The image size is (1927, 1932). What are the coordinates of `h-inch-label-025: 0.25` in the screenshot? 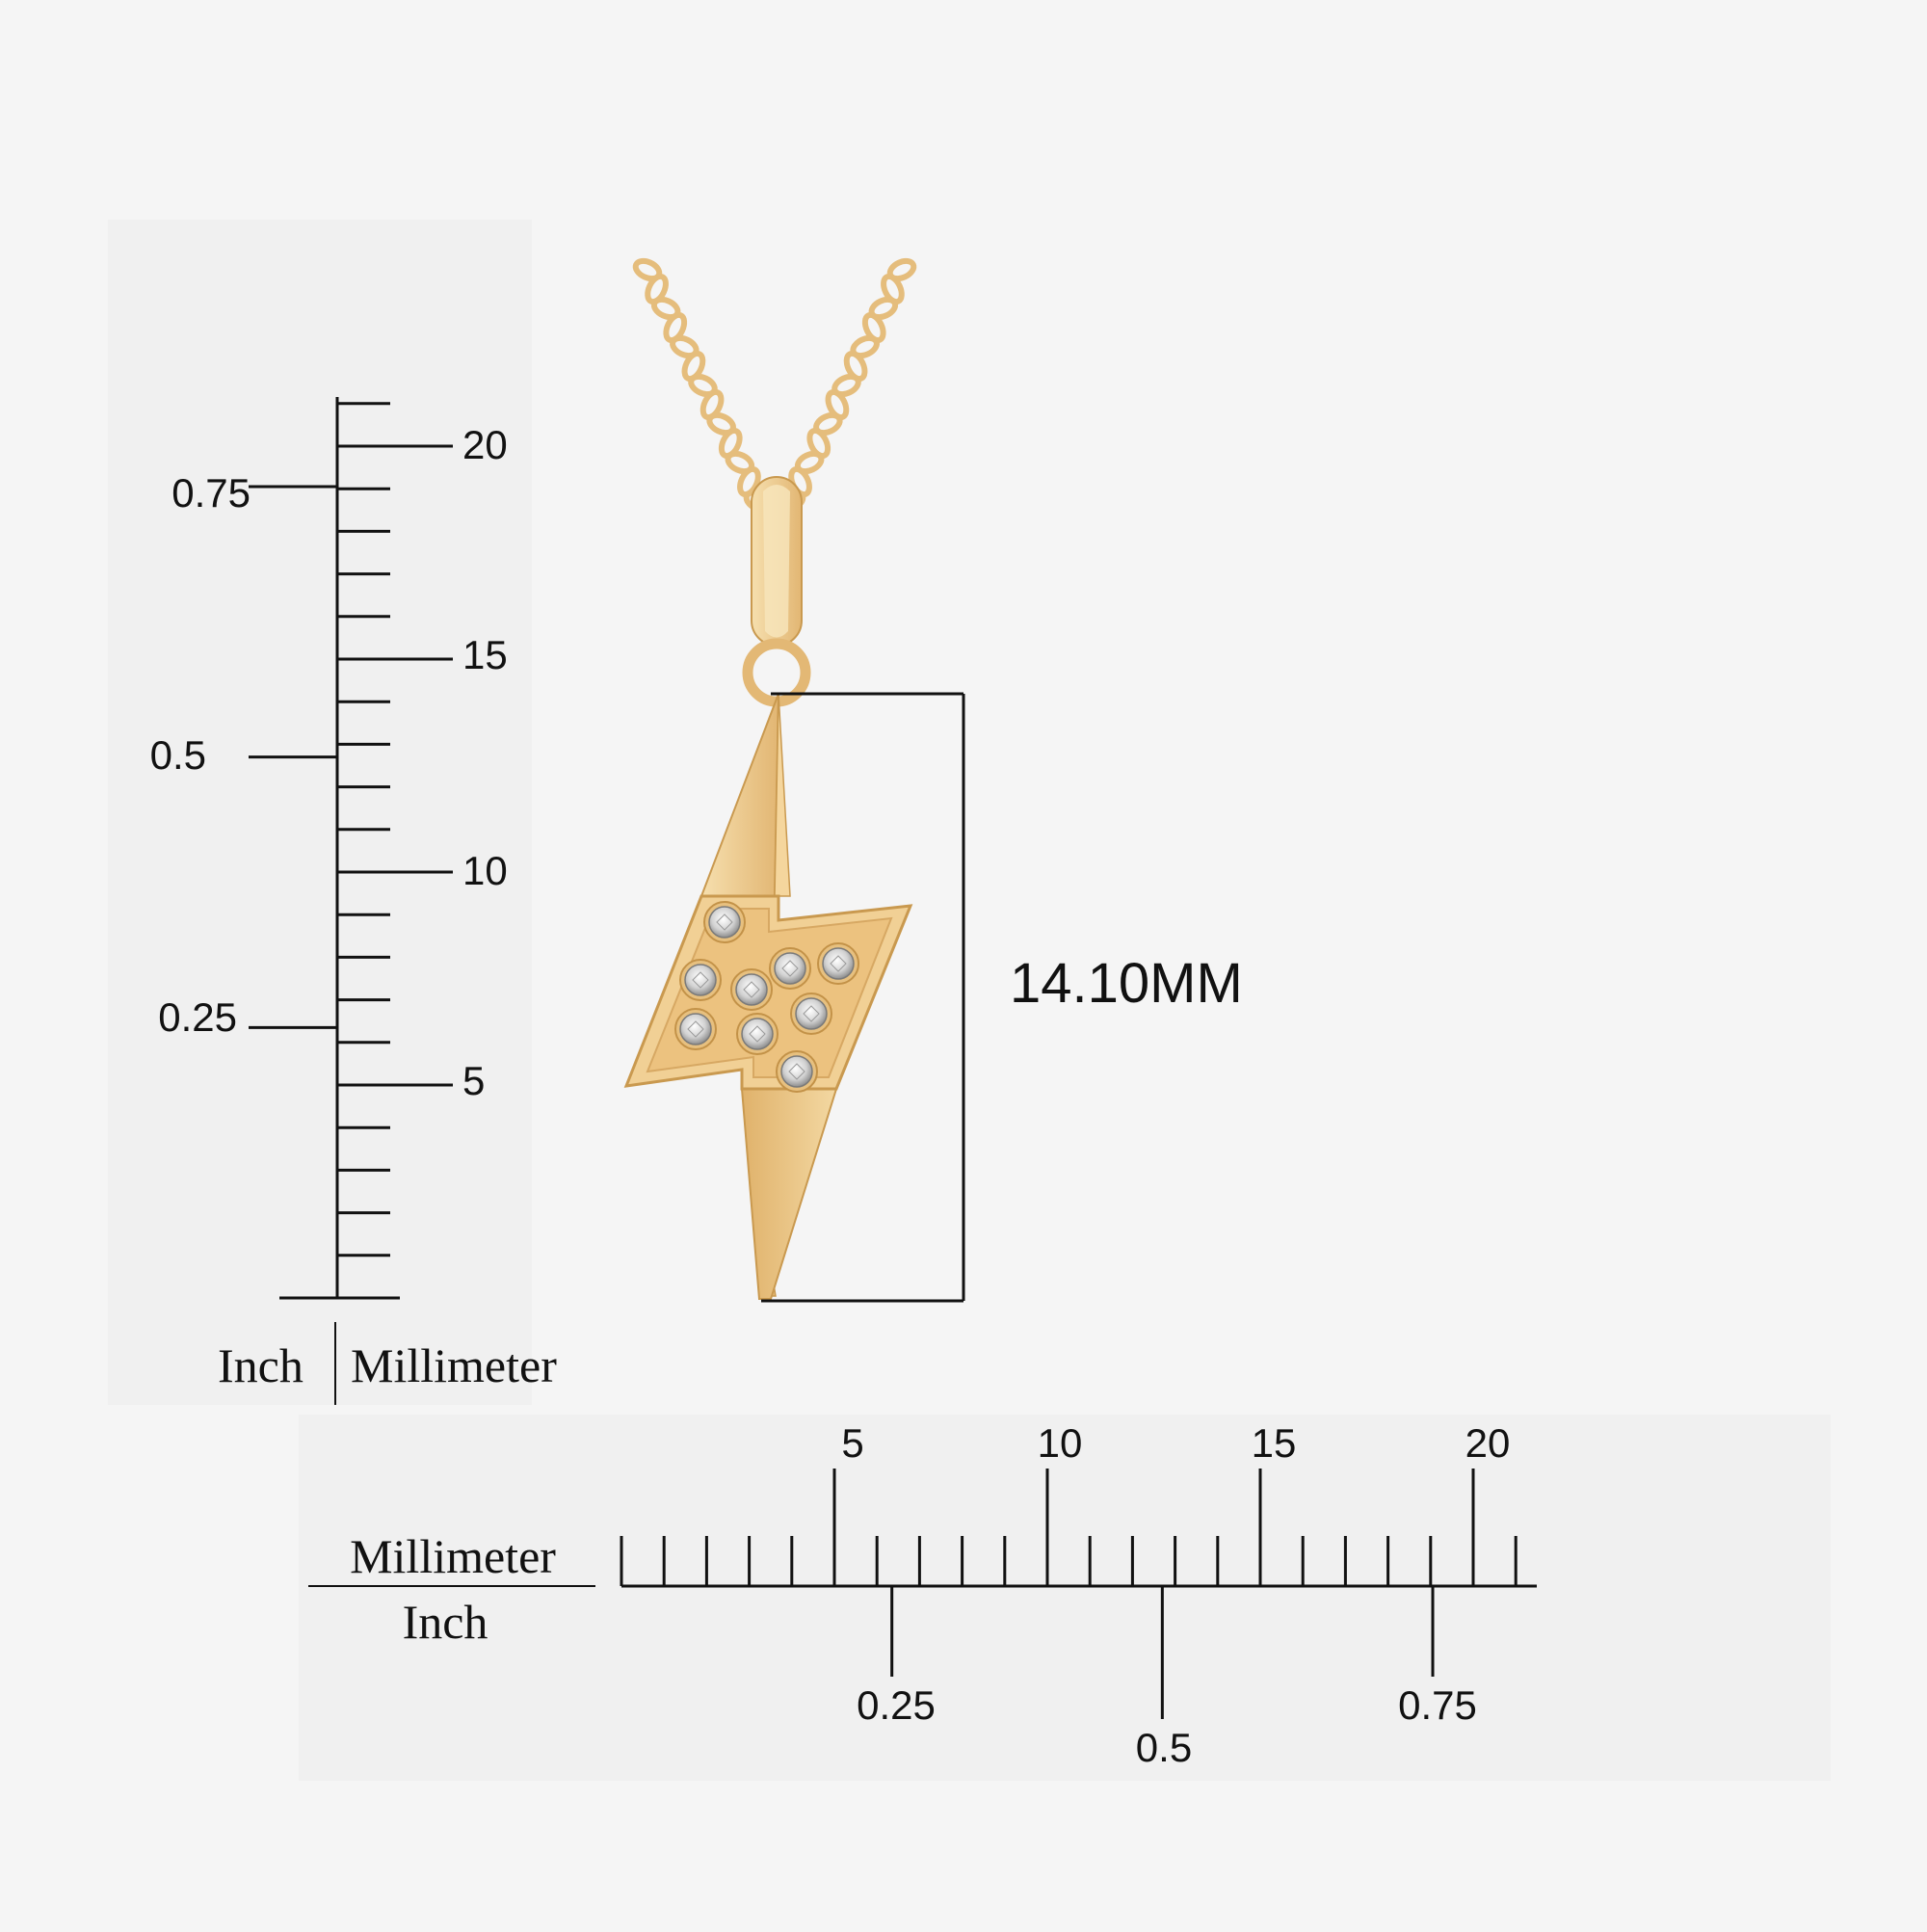 It's located at (897, 1705).